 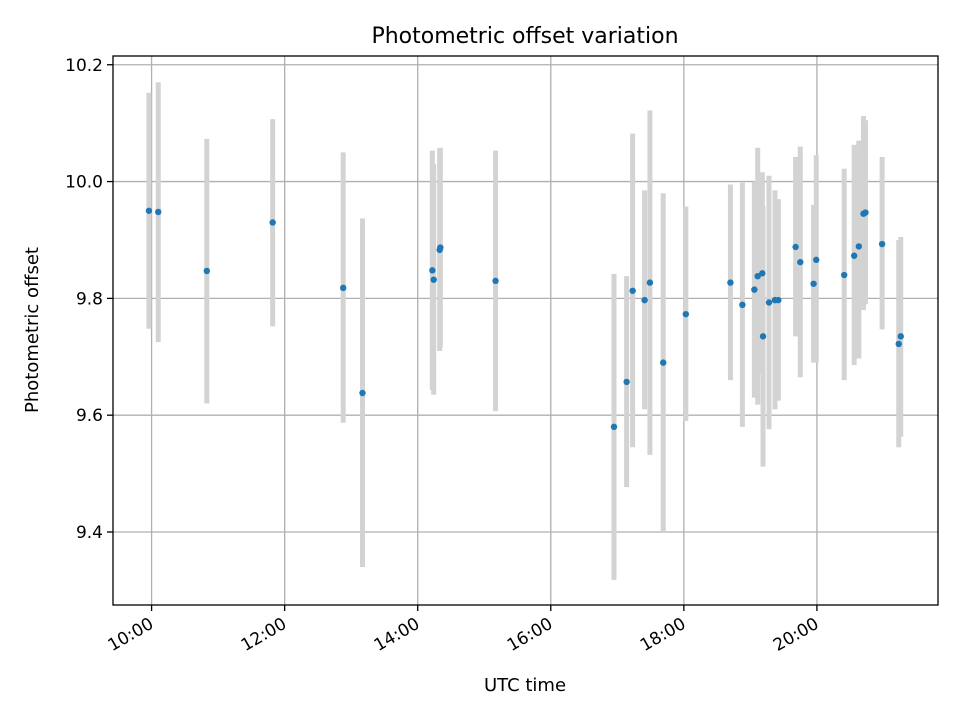 What do you see at coordinates (89, 416) in the screenshot?
I see `y-tick-label: 9.6` at bounding box center [89, 416].